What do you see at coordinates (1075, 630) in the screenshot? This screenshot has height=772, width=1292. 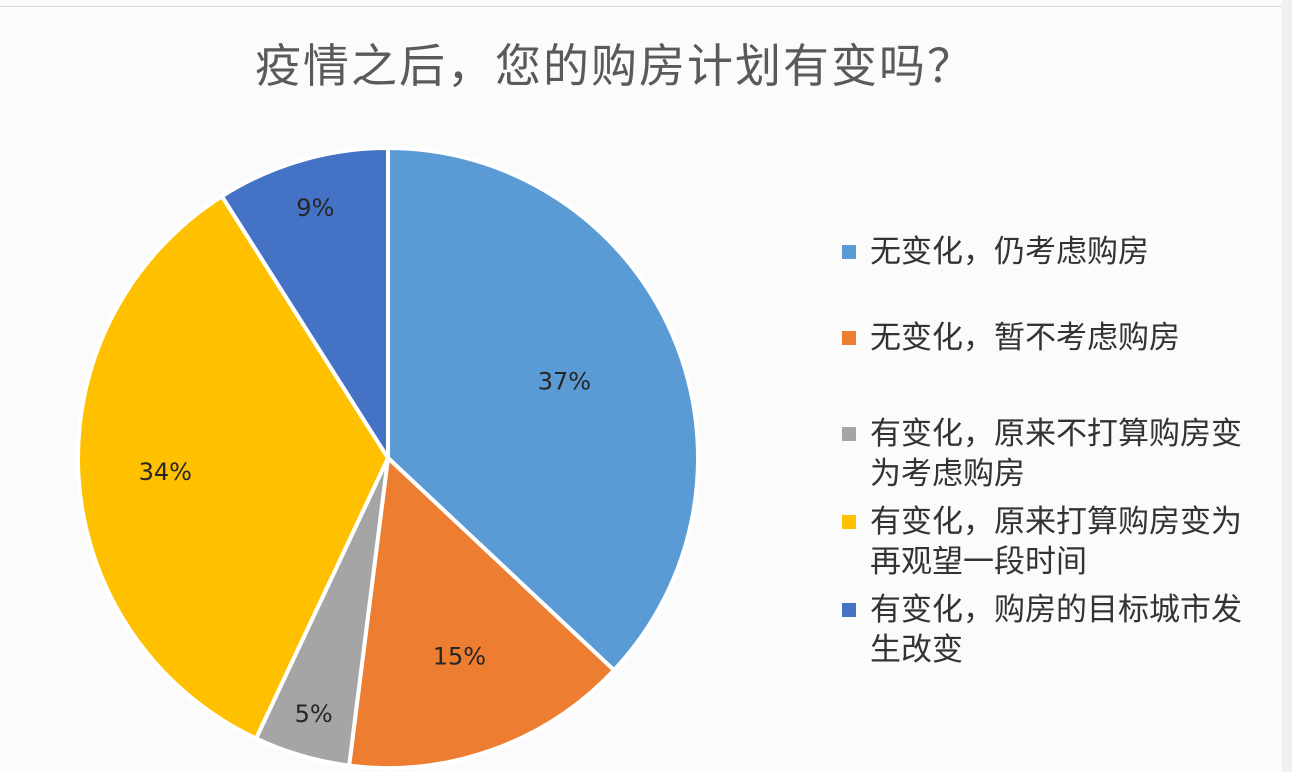 I see `legend-label: 有变化，购房的目标城市发 生改变` at bounding box center [1075, 630].